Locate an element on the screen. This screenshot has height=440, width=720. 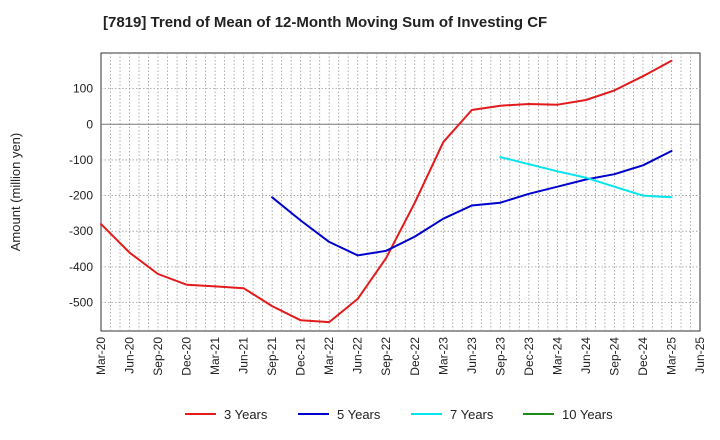
y-tick-label: -300 is located at coordinates (81, 231).